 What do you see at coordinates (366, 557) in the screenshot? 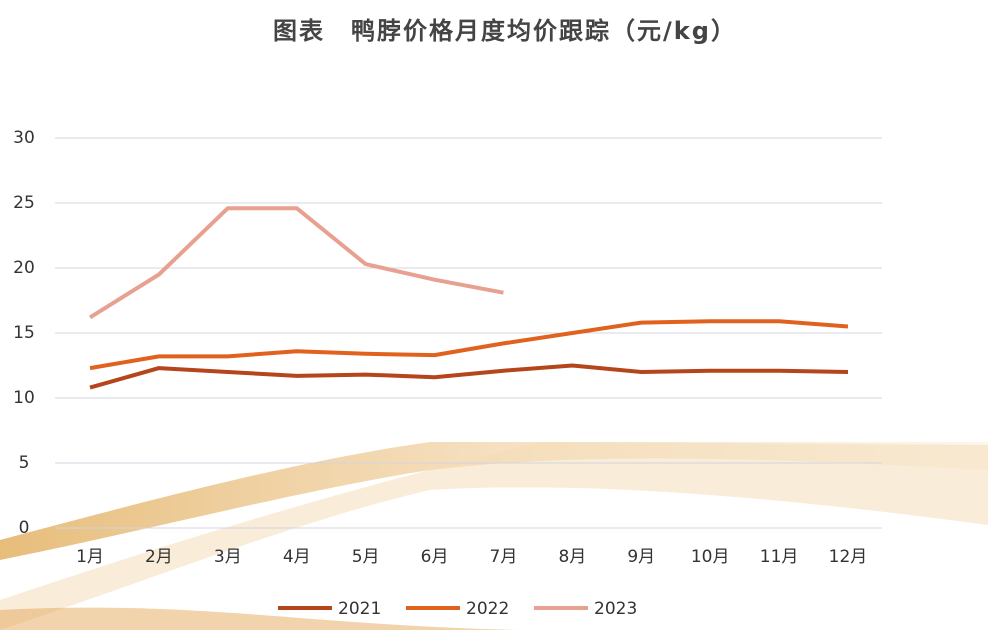
I see `x-tick-label: 5月` at bounding box center [366, 557].